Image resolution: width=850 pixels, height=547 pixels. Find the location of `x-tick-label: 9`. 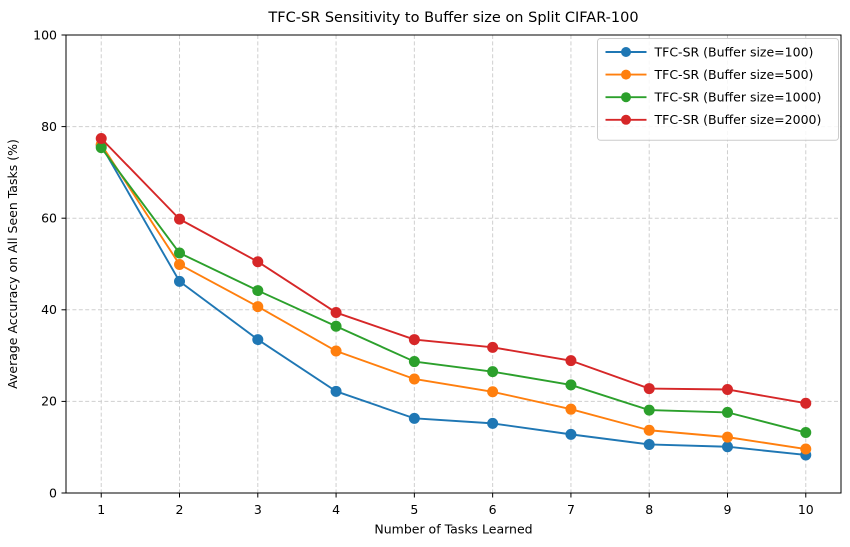

x-tick-label: 9 is located at coordinates (728, 509).